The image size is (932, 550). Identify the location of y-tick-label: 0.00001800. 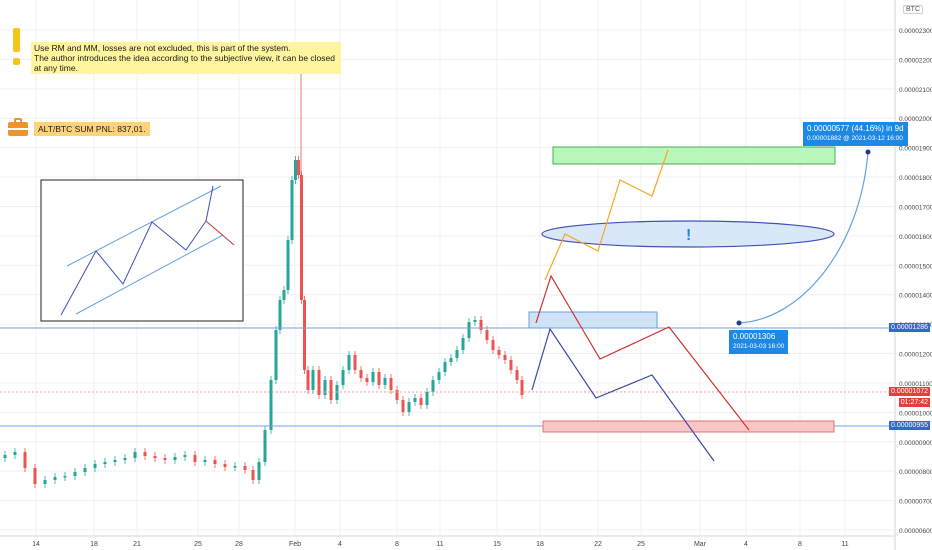
(915, 178).